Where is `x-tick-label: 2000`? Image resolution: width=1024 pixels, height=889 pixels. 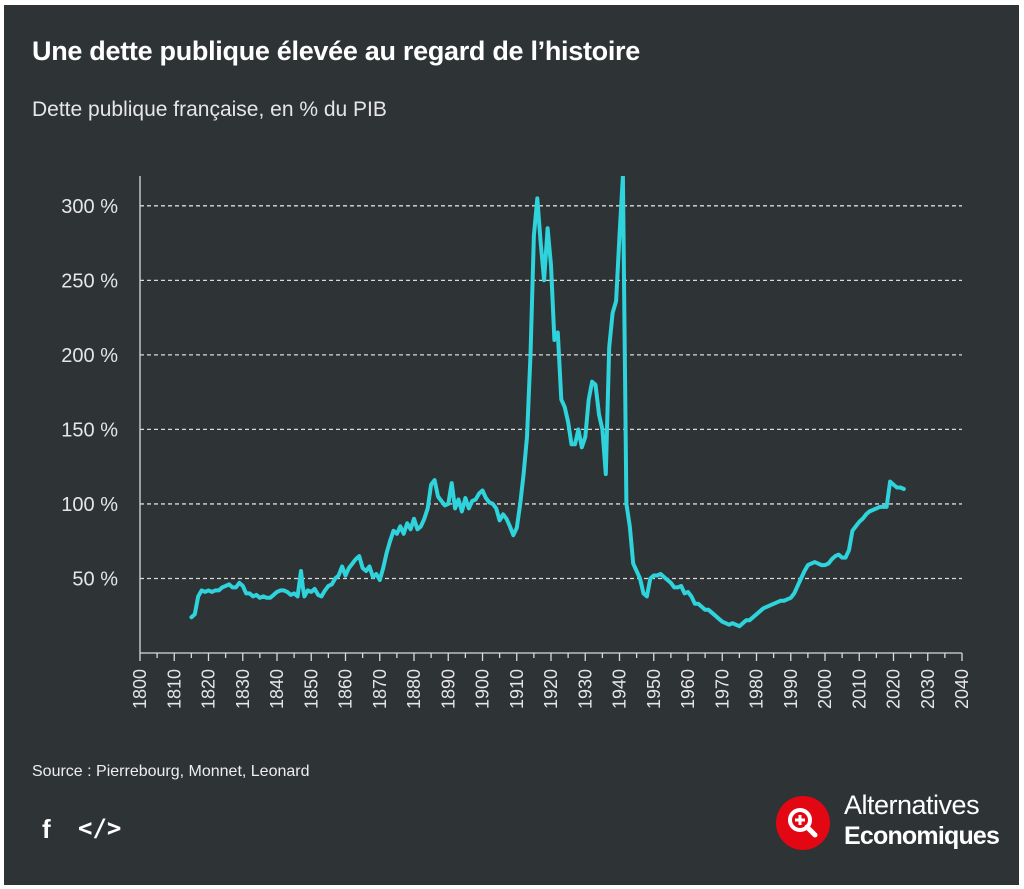
x-tick-label: 2000 is located at coordinates (825, 689).